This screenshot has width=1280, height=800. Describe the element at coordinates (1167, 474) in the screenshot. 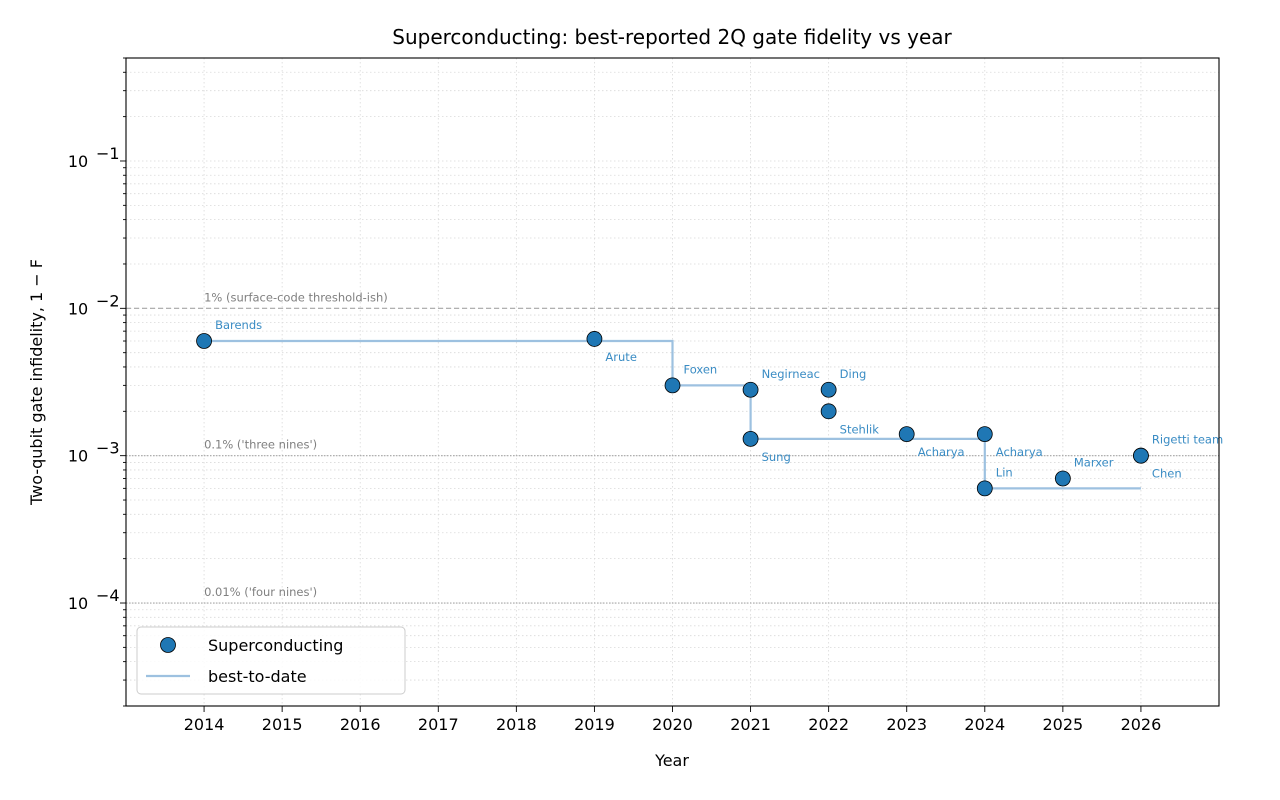

I see `point-label: Chen` at that location.